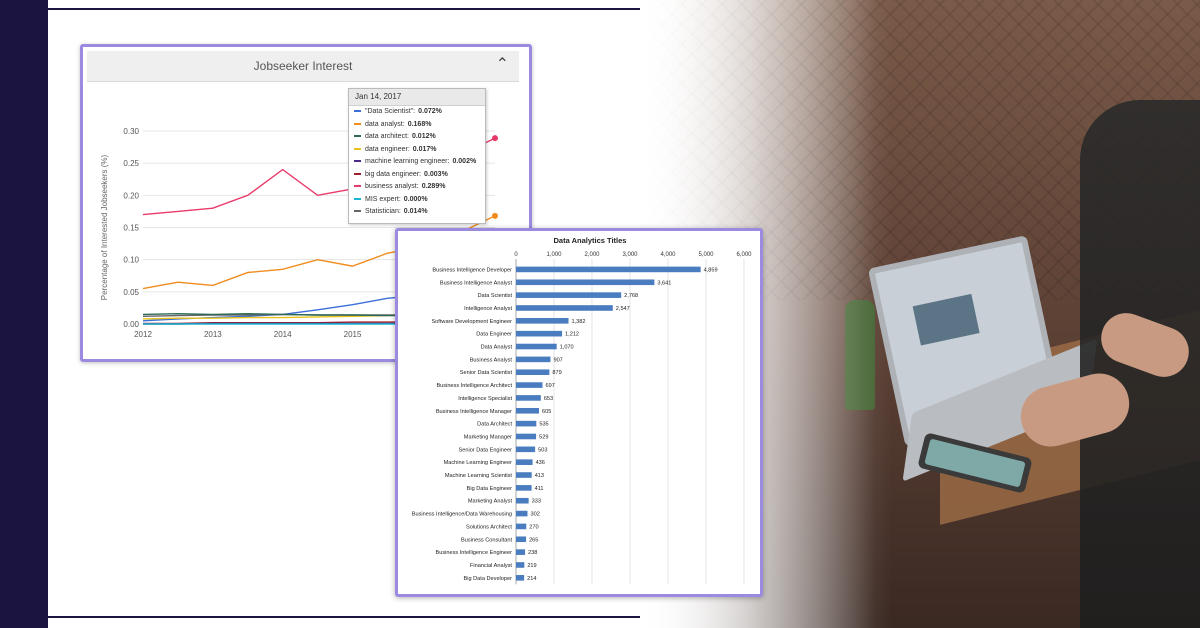 This screenshot has height=628, width=1200. Describe the element at coordinates (476, 283) in the screenshot. I see `category-label: Business Intelligence Analyst` at that location.